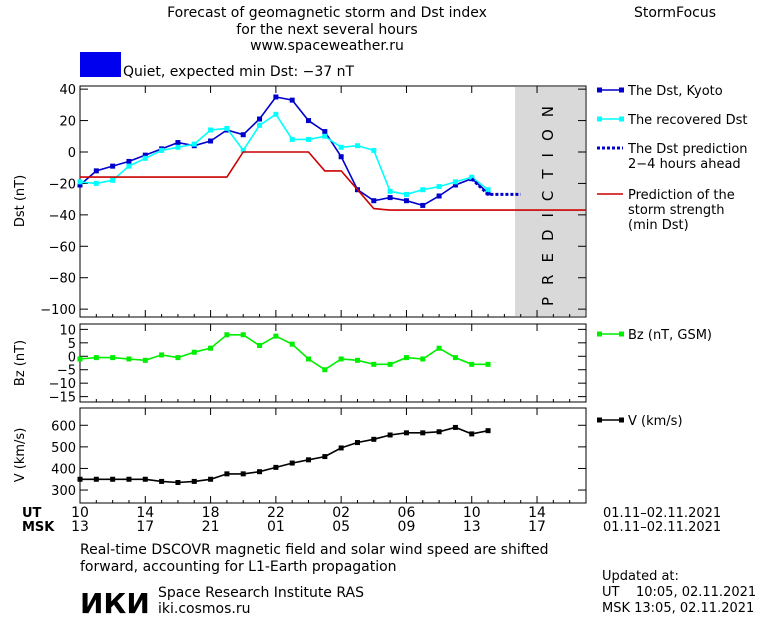 This screenshot has width=760, height=620. Describe the element at coordinates (655, 421) in the screenshot. I see `legend-label: V (km/s)` at that location.